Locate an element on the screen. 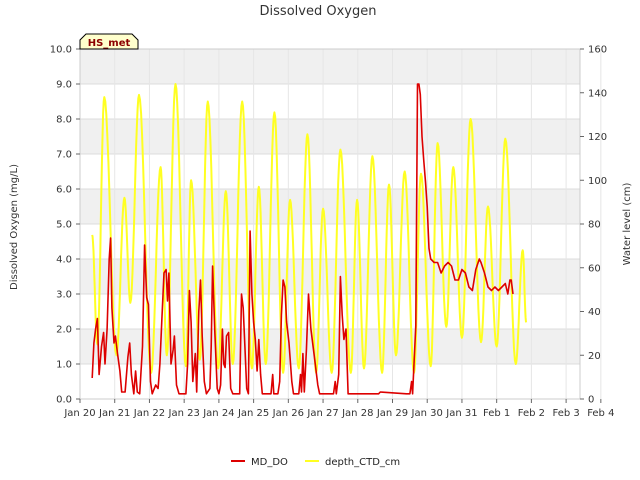  x-tick-label: Feb 3 is located at coordinates (565, 413).